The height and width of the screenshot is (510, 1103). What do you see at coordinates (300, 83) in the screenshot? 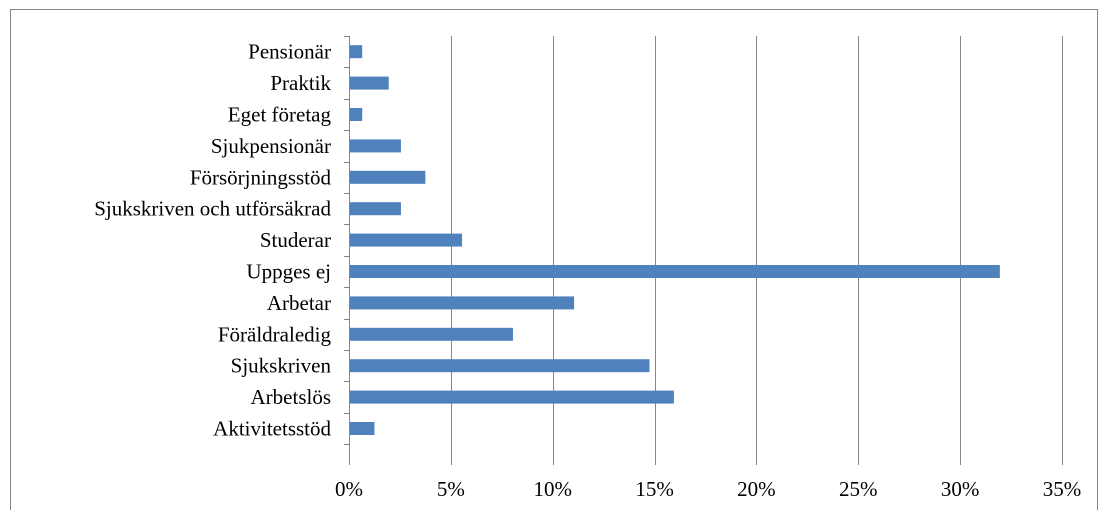
I see `category-label: Praktik` at bounding box center [300, 83].